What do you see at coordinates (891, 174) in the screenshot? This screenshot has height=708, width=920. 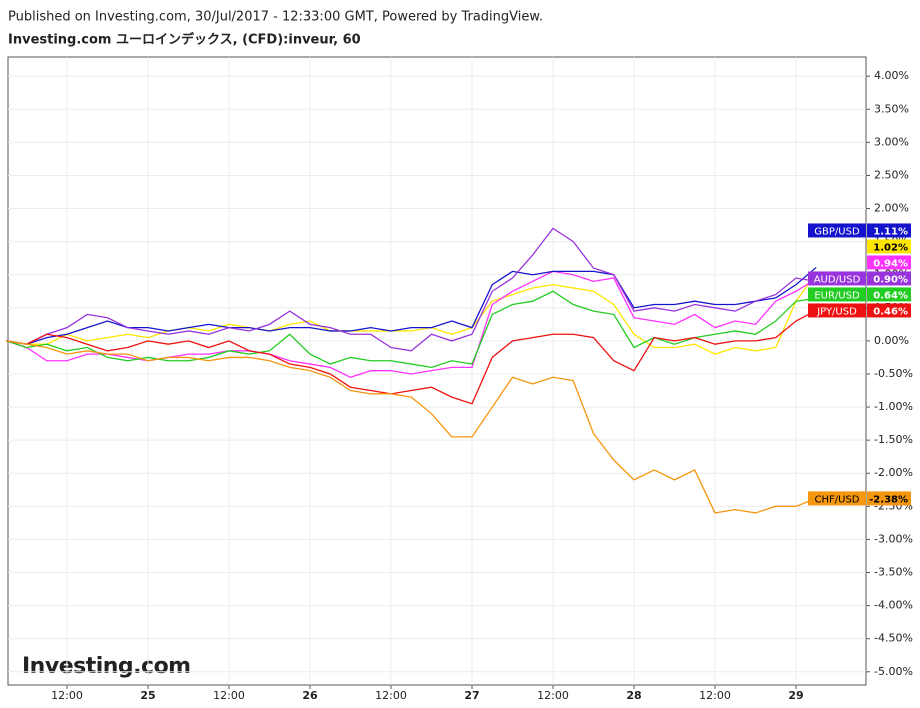 I see `y-tick-label: 2.50%` at bounding box center [891, 174].